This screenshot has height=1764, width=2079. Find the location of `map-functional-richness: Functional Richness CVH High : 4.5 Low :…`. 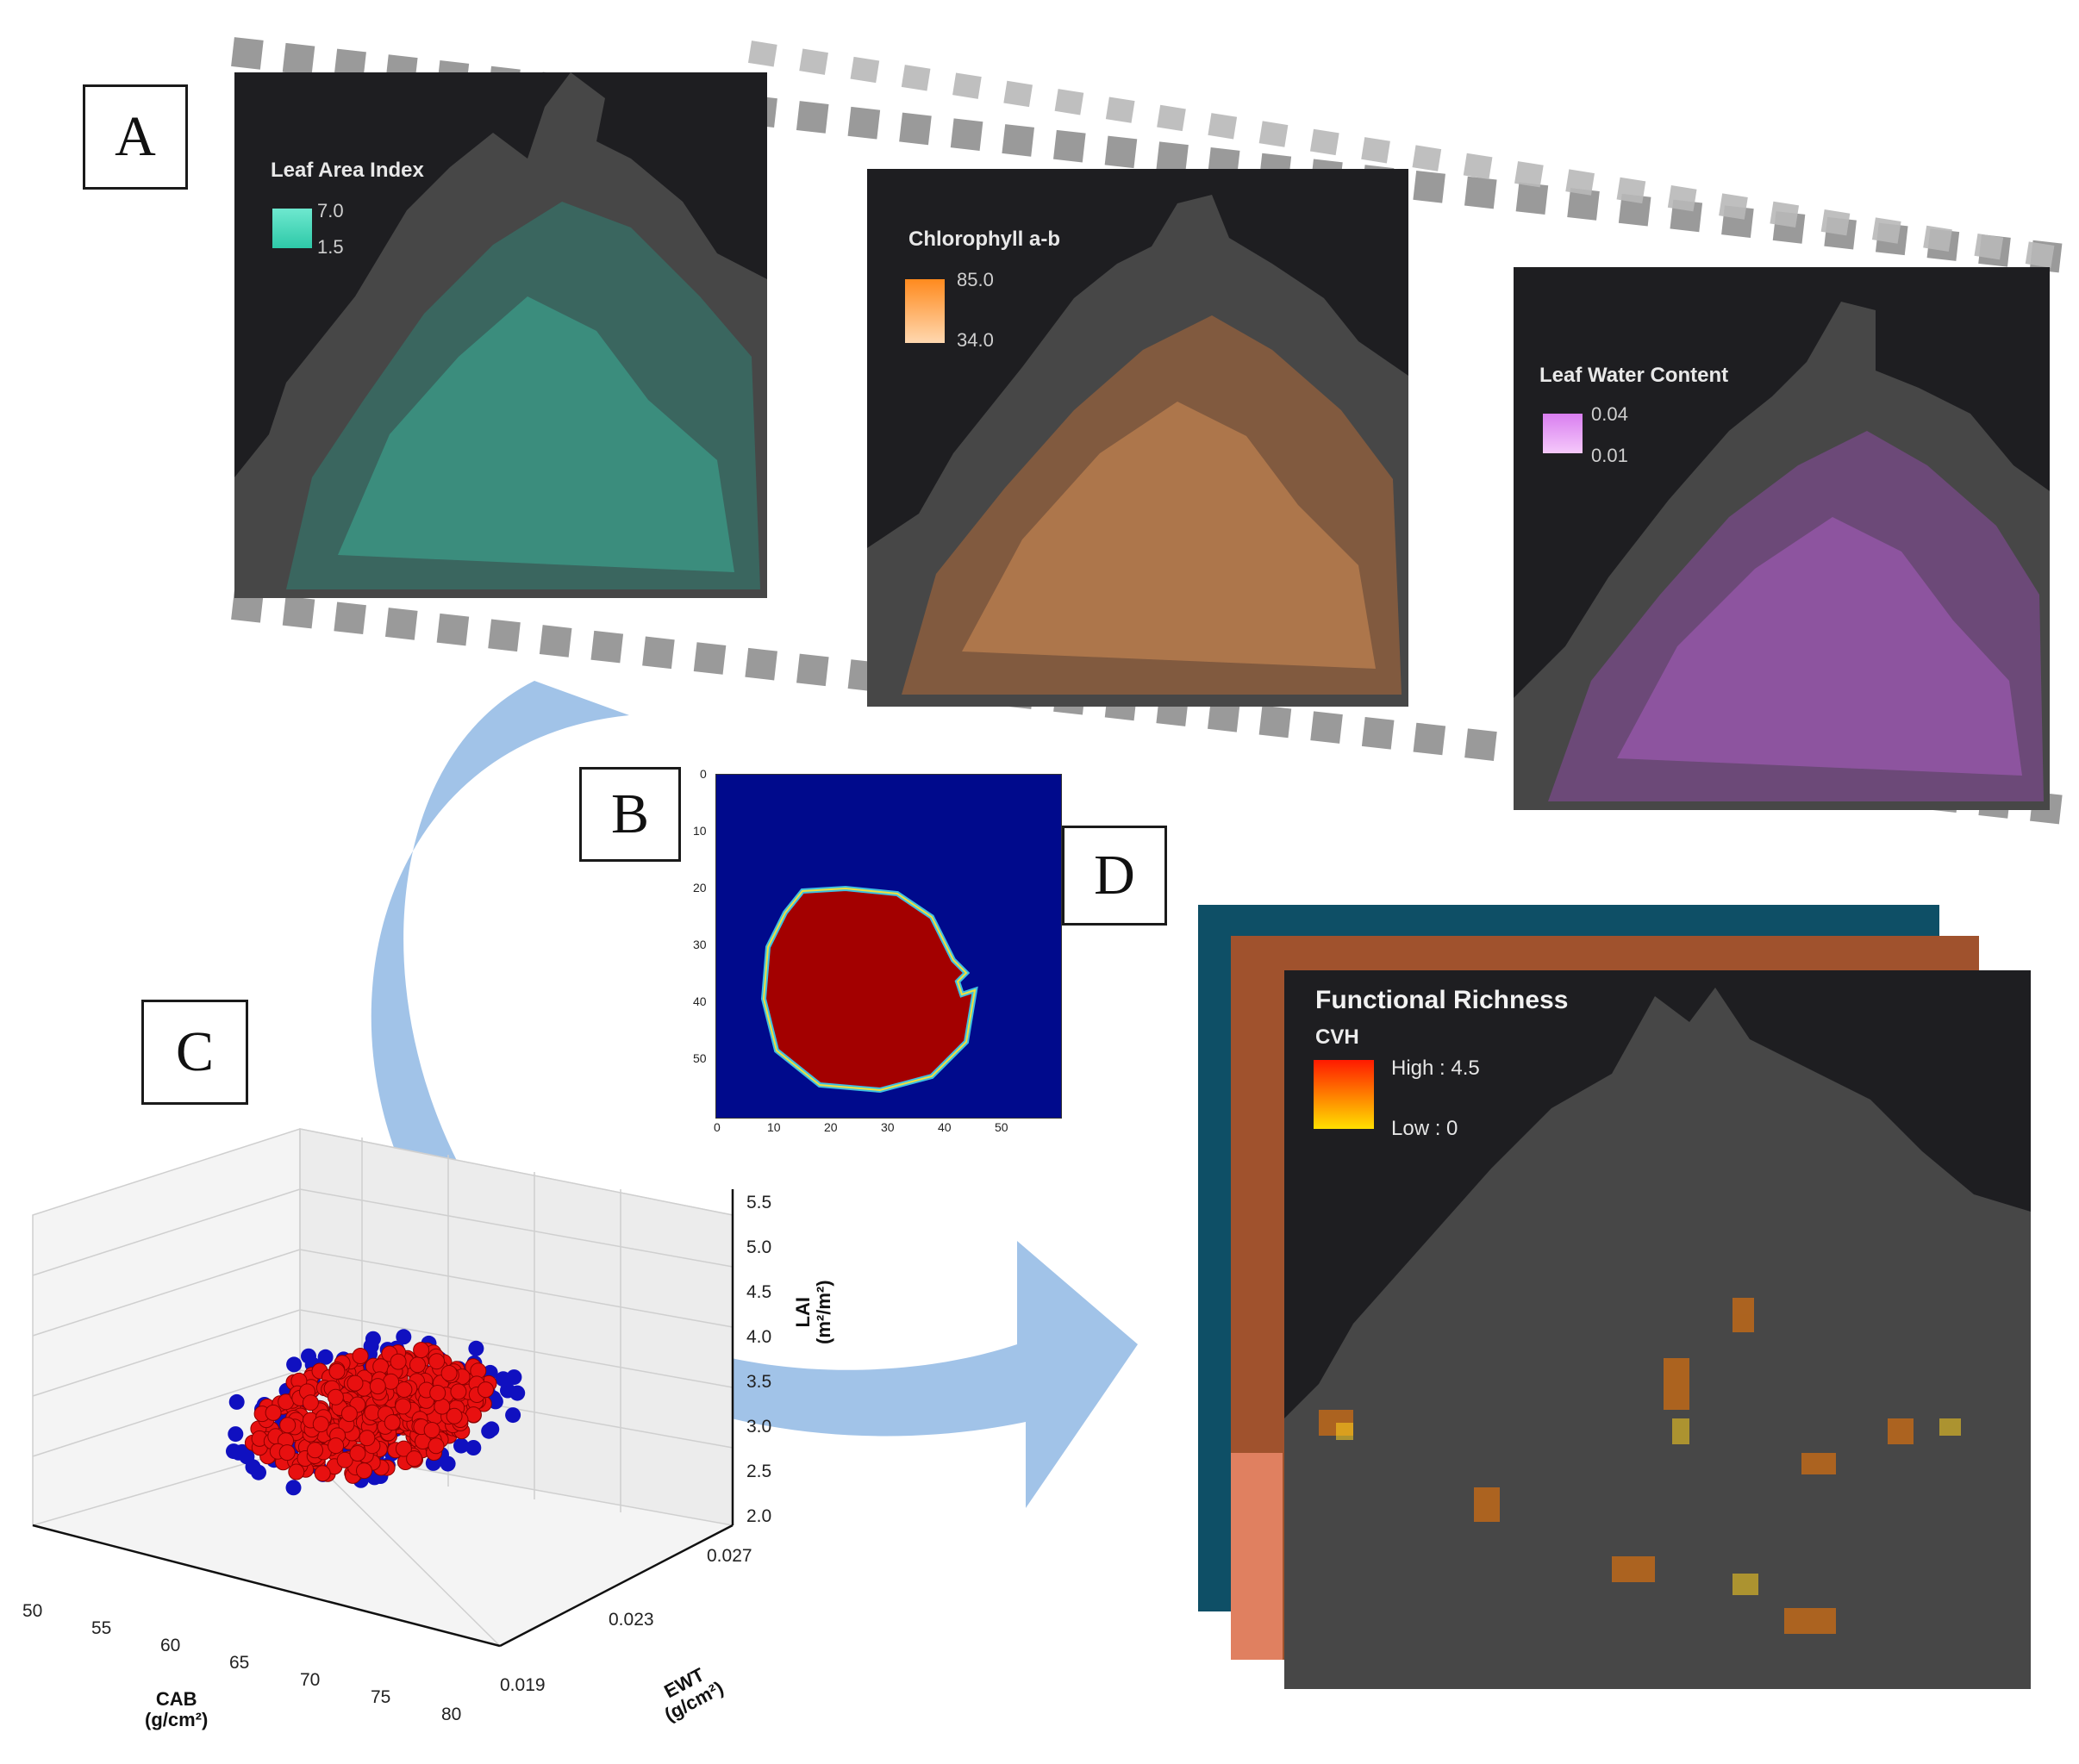

map-functional-richness: Functional Richness CVH High : 4.5 Low :… is located at coordinates (1657, 1329).